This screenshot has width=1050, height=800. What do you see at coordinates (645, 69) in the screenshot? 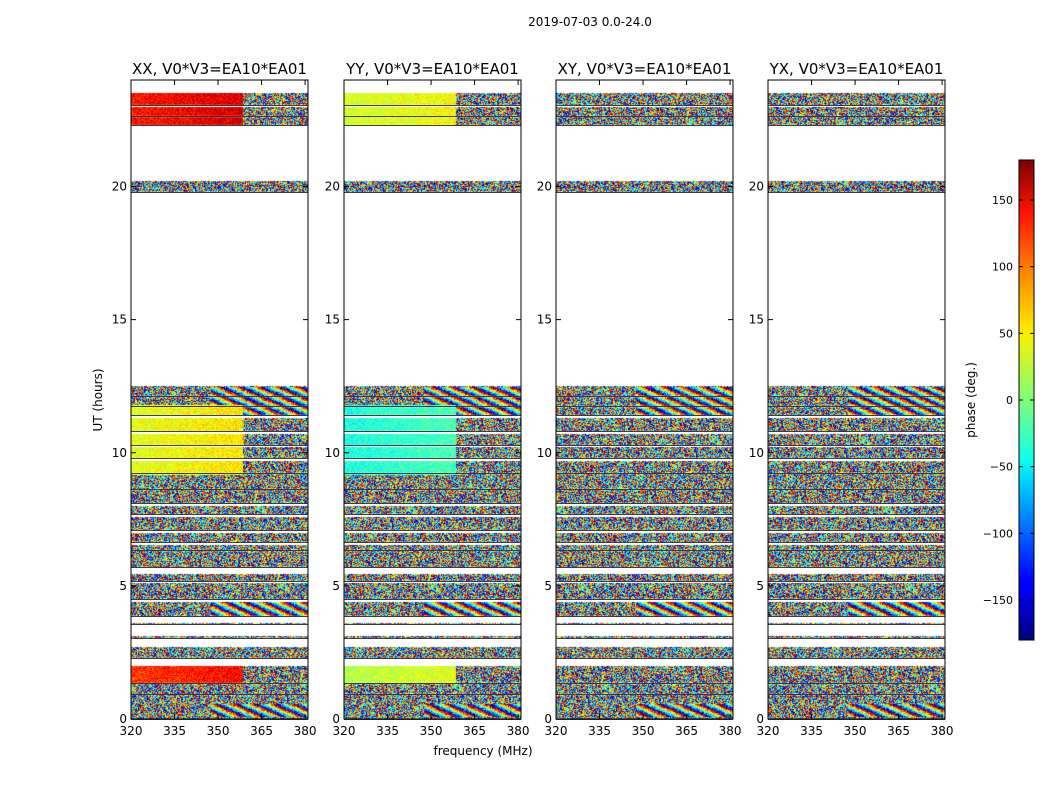
I see `panel-title: XY, V0*V3=EA10*EA01` at bounding box center [645, 69].